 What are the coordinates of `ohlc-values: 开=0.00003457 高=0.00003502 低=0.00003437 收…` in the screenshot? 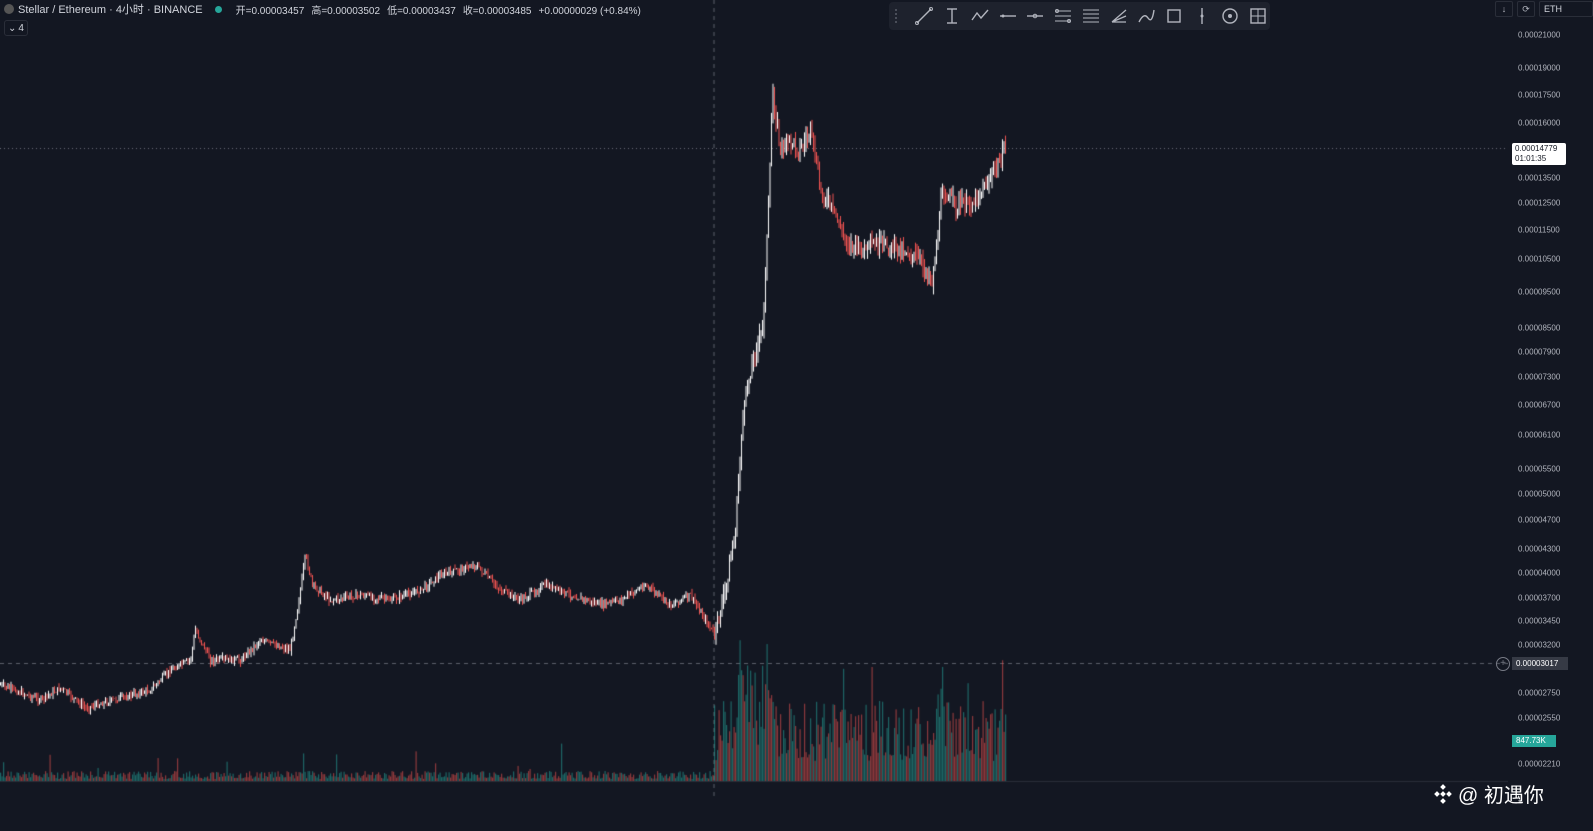 It's located at (440, 9).